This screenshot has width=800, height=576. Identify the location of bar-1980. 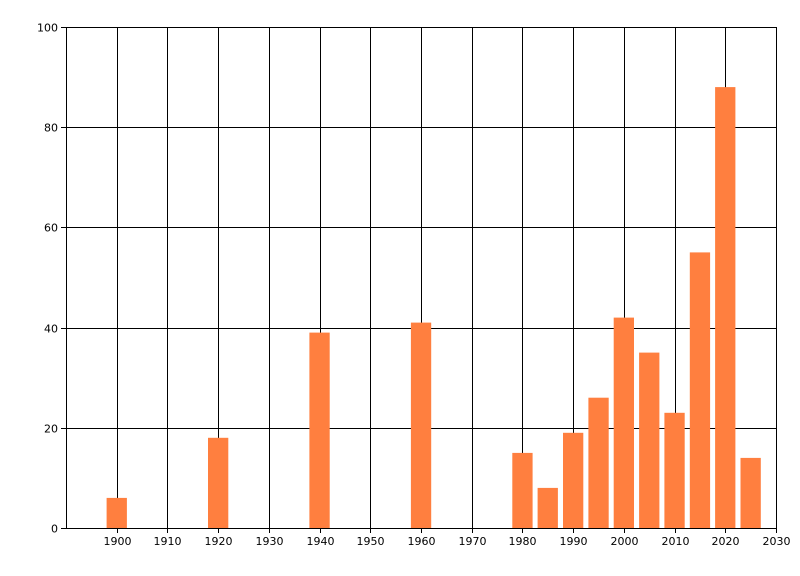
(522, 490).